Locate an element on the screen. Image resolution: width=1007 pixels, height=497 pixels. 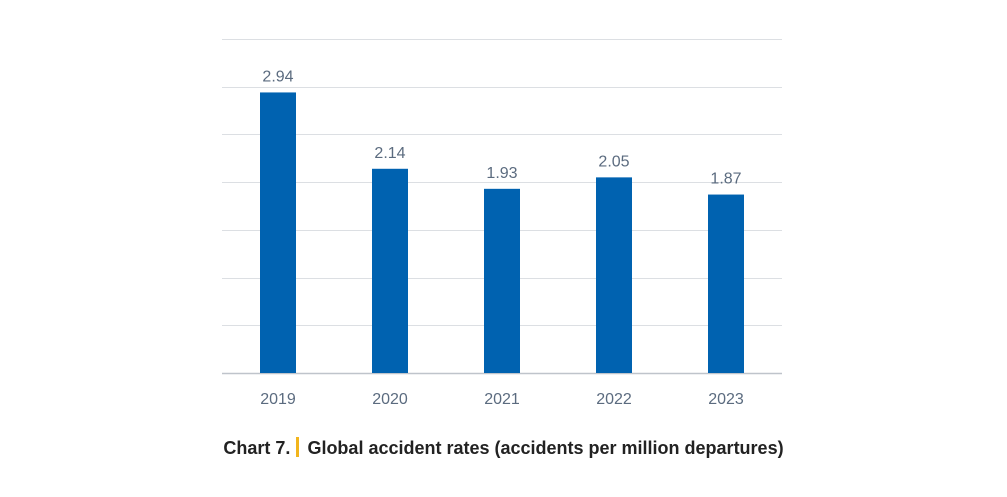
bar-2023 is located at coordinates (726, 283).